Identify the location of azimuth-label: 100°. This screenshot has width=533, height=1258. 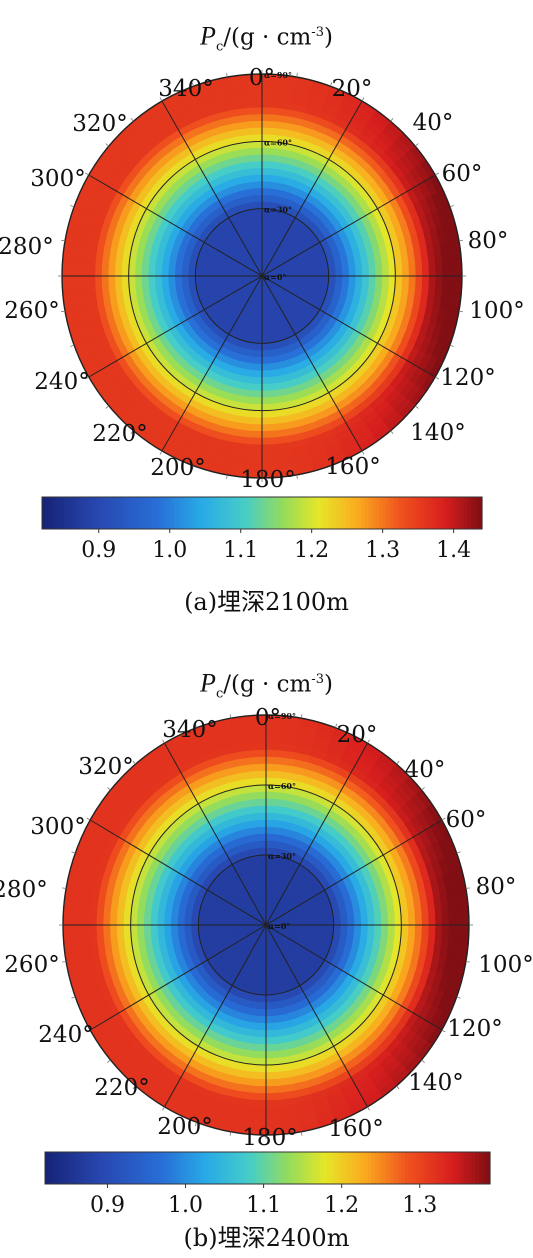
(505, 965).